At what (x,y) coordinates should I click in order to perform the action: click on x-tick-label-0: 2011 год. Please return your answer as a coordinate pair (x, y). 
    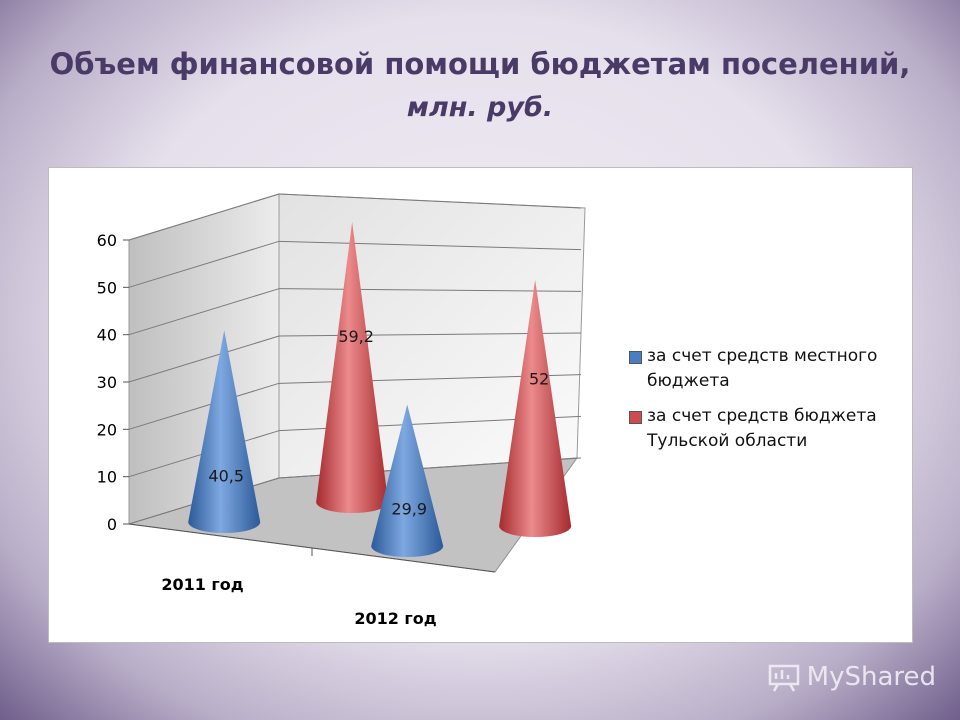
    Looking at the image, I should click on (202, 584).